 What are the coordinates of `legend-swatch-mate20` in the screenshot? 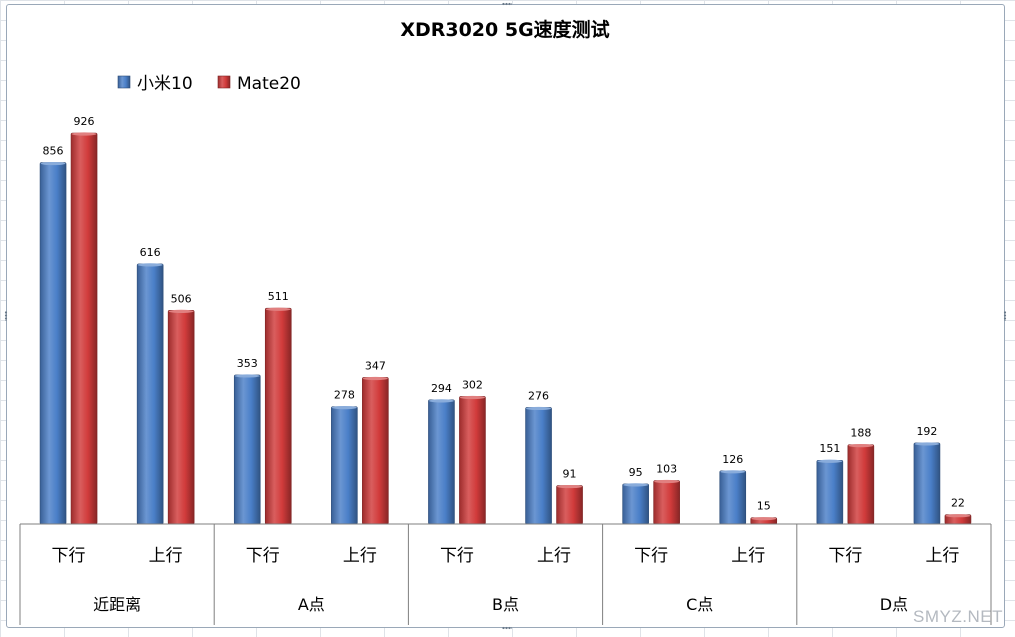 It's located at (224, 82).